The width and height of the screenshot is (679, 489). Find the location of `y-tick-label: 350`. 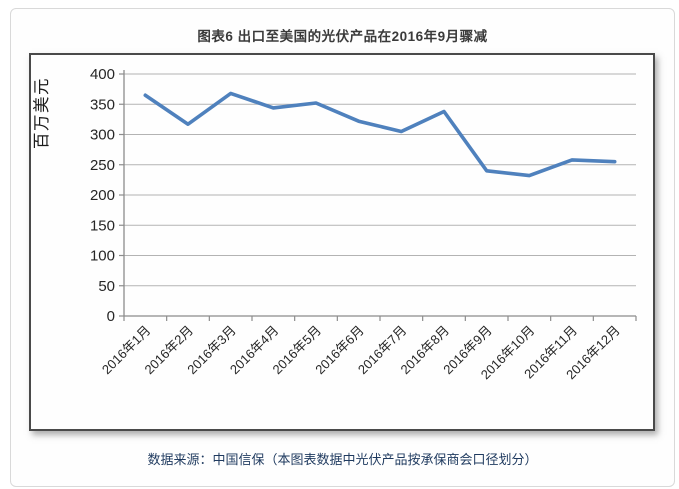

y-tick-label: 350 is located at coordinates (102, 104).